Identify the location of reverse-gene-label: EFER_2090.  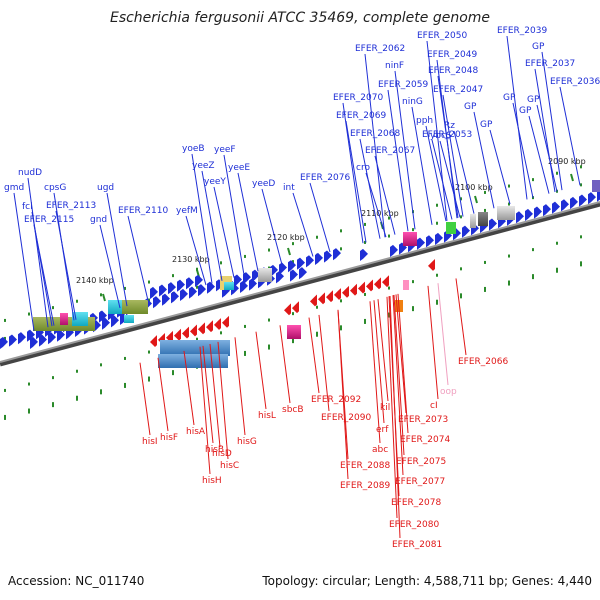
(346, 418).